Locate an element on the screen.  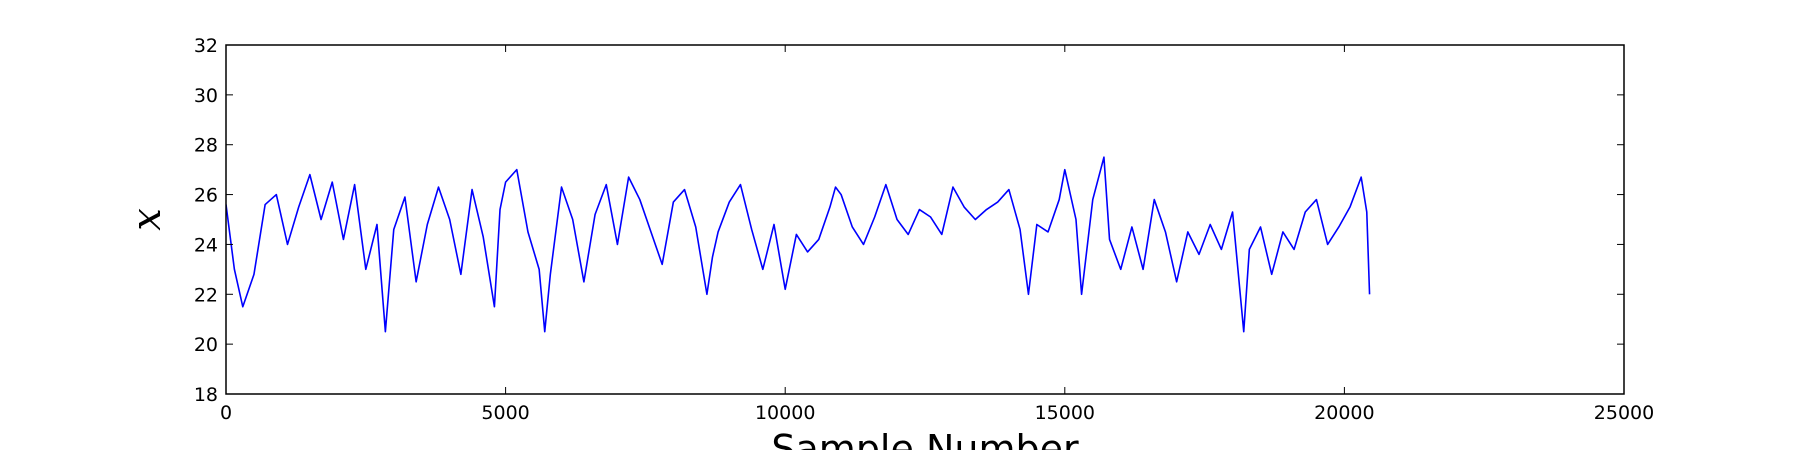
y-tick-label: 28 is located at coordinates (206, 146).